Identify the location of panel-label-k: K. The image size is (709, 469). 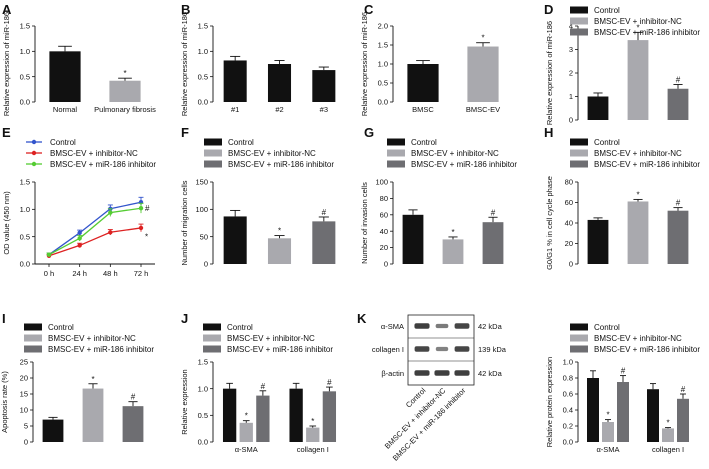
(362, 318).